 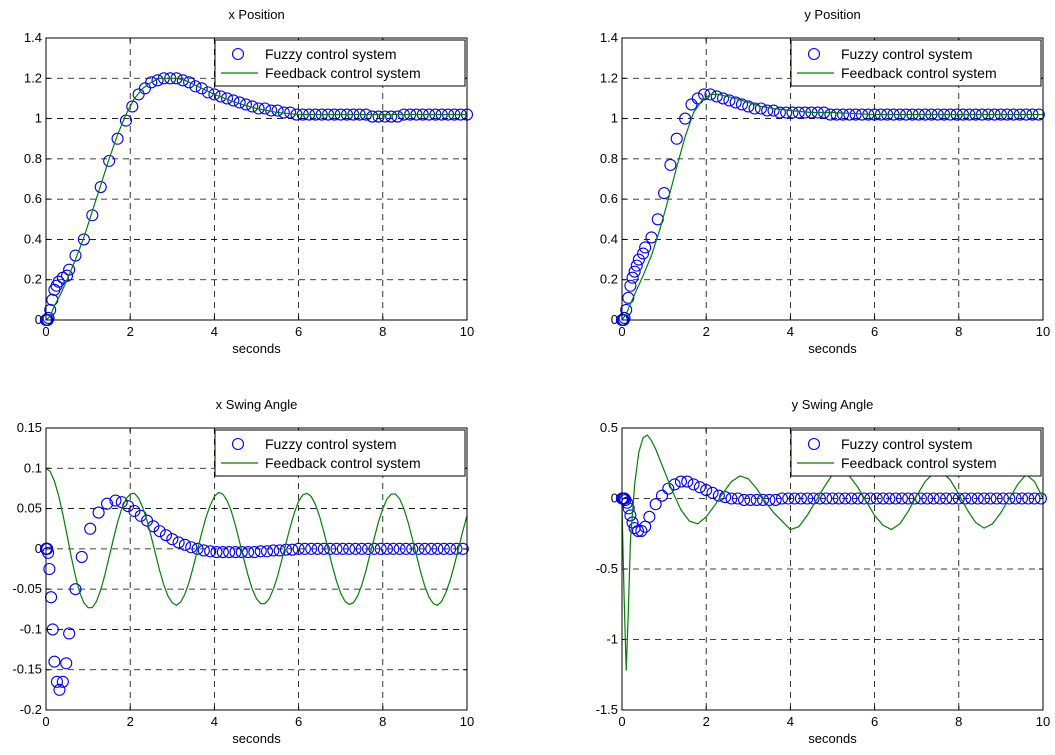 What do you see at coordinates (33, 37) in the screenshot?
I see `y-tick-label: 1.4` at bounding box center [33, 37].